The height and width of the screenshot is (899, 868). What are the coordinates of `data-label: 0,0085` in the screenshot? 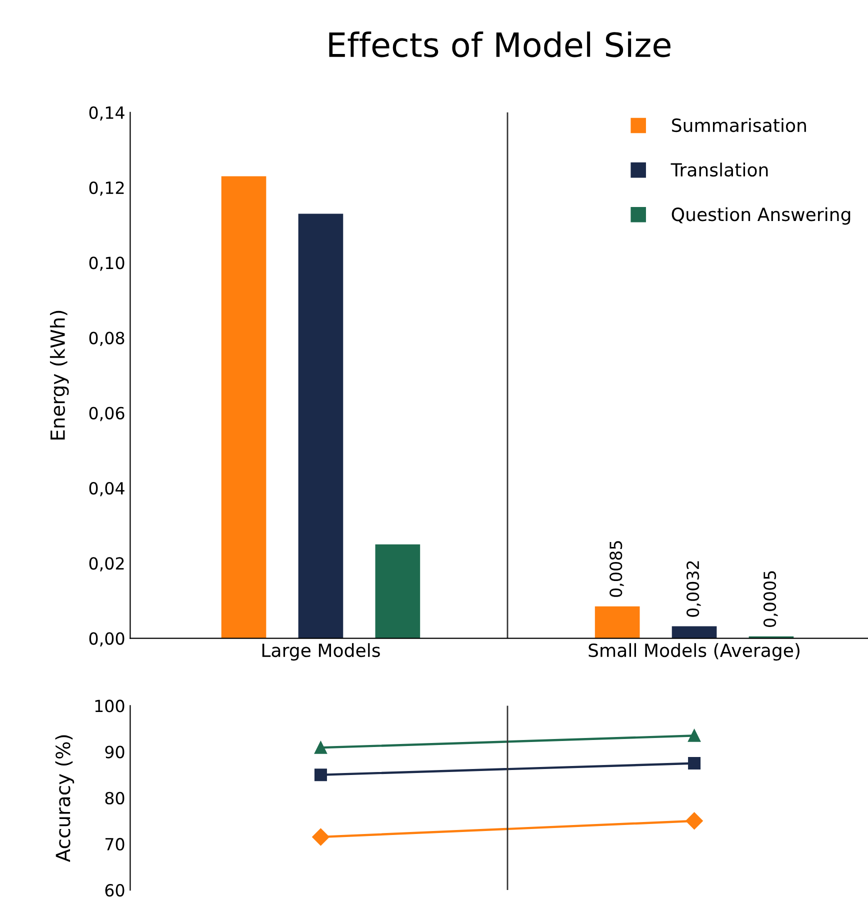 It's located at (617, 569).